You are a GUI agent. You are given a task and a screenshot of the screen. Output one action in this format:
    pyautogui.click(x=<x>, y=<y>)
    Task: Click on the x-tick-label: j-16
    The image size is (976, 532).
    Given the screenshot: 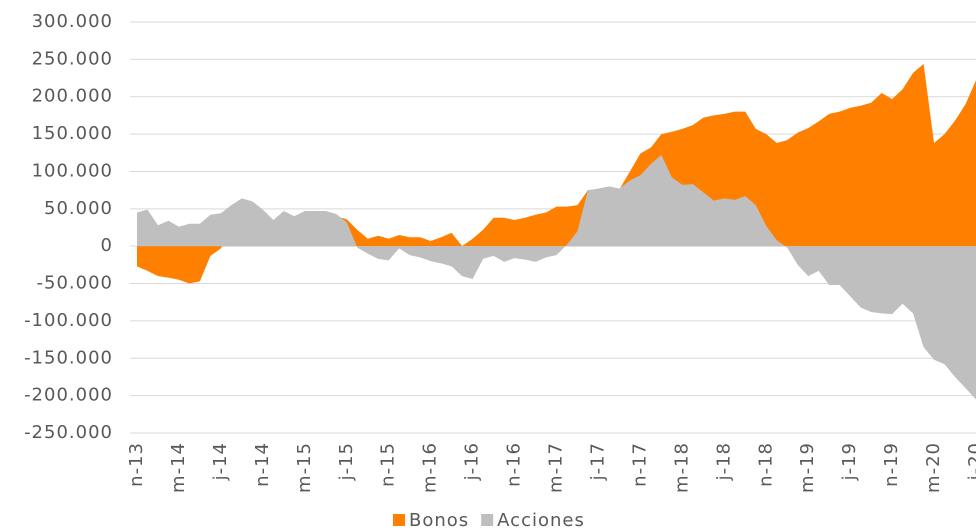 What is the action you would take?
    pyautogui.click(x=472, y=461)
    